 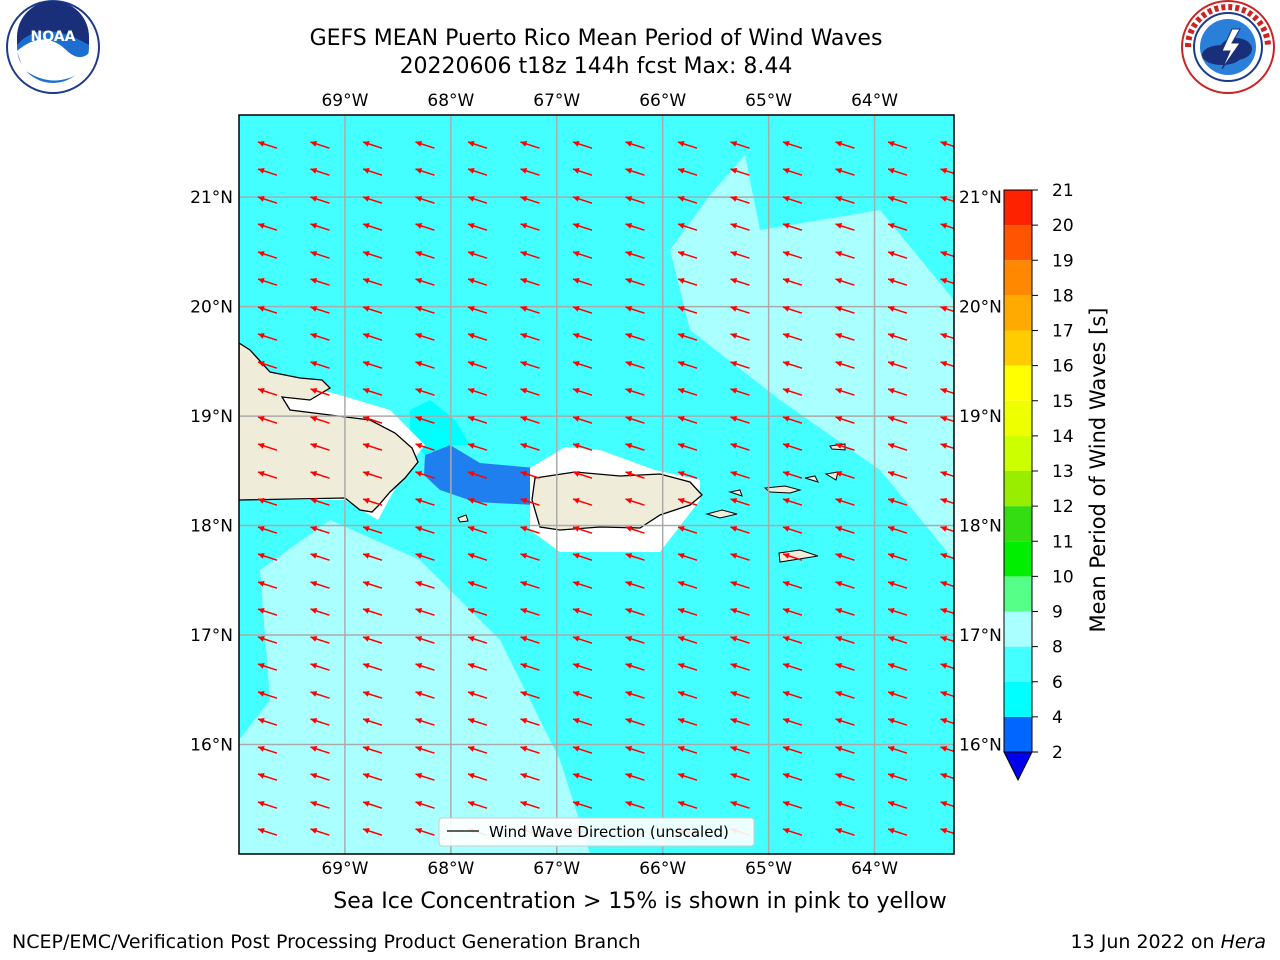 What do you see at coordinates (980, 471) in the screenshot?
I see `lat-ticks-right: 21°N 20°N 19°N 18°N 17°N 16°N` at bounding box center [980, 471].